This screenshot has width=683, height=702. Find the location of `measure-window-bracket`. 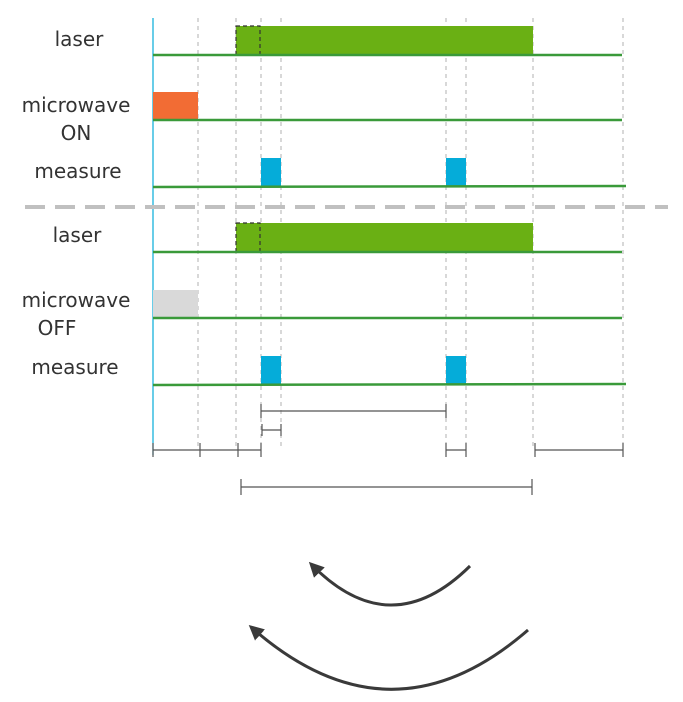

measure-window-bracket is located at coordinates (271, 430).